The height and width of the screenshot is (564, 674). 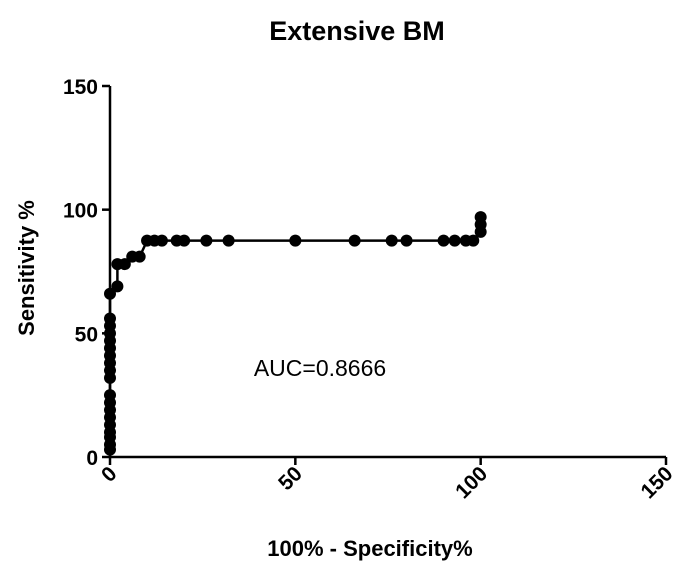 What do you see at coordinates (471, 482) in the screenshot?
I see `x-tick-label: 100` at bounding box center [471, 482].